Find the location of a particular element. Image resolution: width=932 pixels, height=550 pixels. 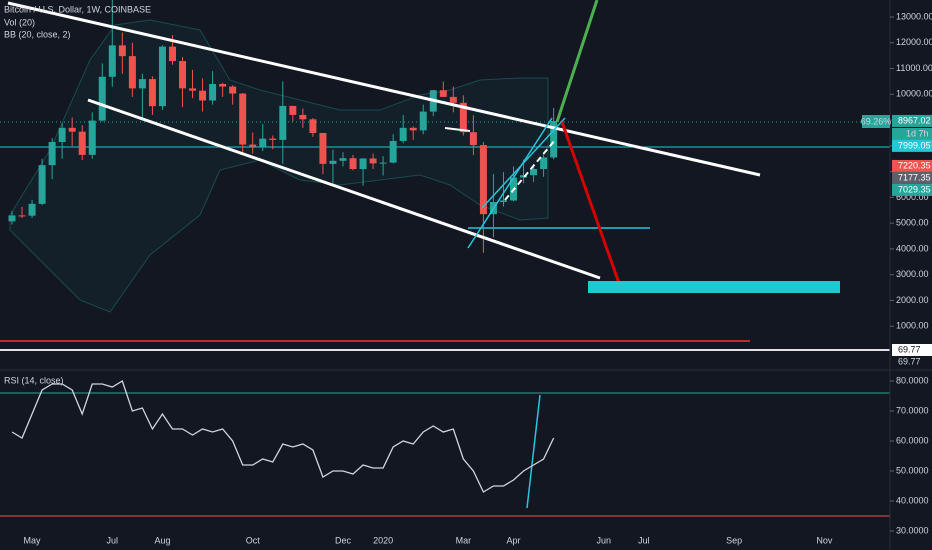

price-tag-label: 7220.35 is located at coordinates (914, 165).